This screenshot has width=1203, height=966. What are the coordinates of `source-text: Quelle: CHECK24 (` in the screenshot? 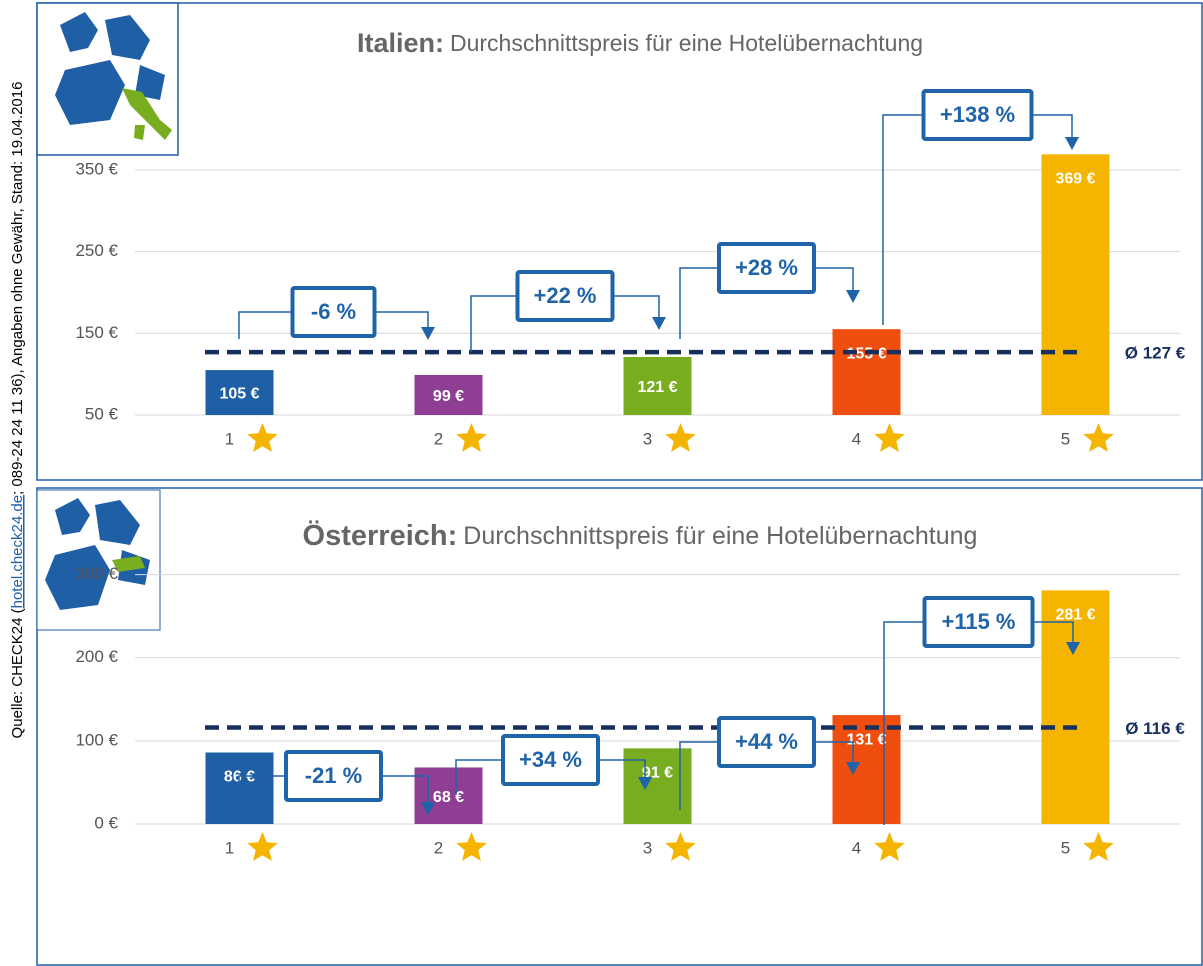 It's located at (17, 673).